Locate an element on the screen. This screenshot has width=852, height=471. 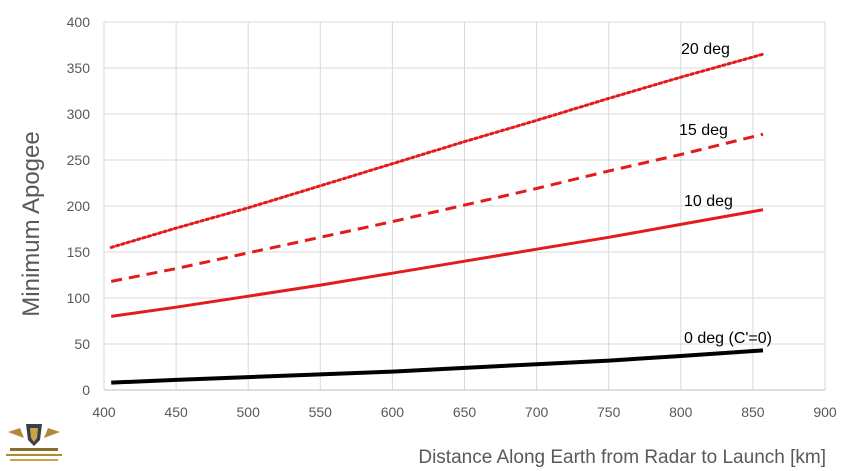
y-tick-label: 350 is located at coordinates (79, 68).